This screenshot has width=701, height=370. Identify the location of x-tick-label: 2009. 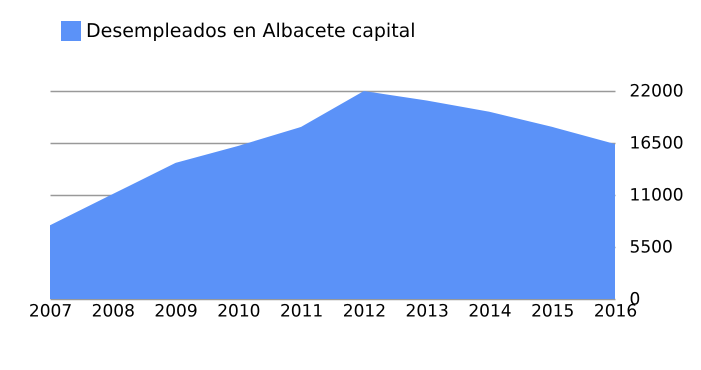
(176, 312).